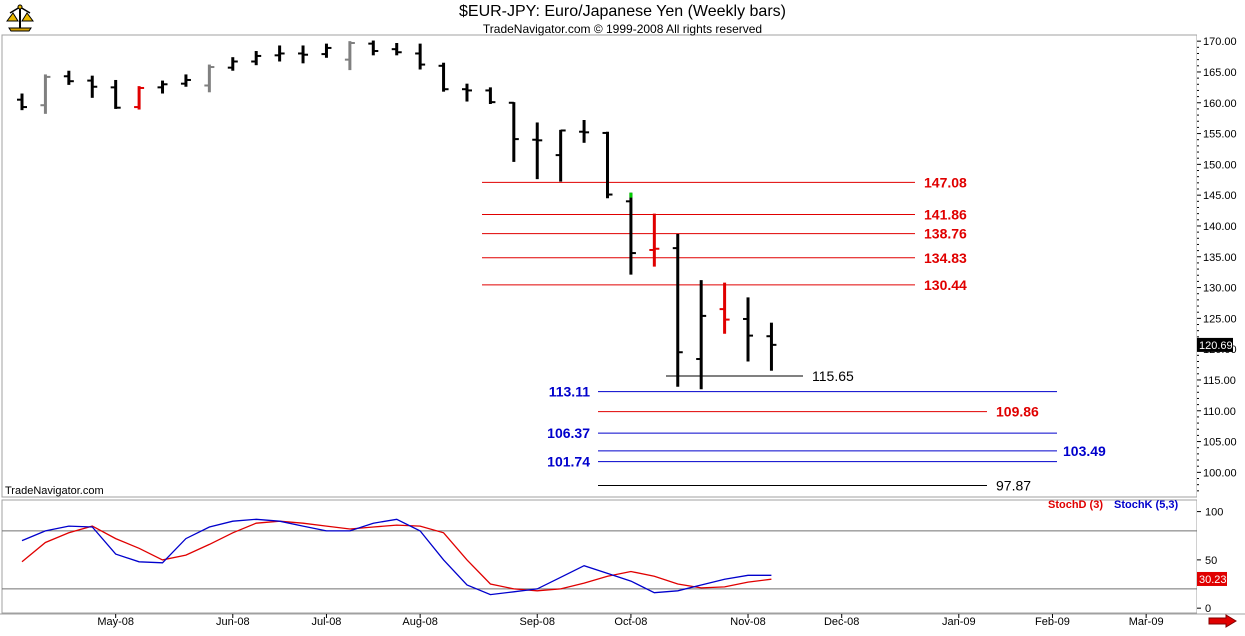 The image size is (1245, 636). I want to click on date-axis-label: Mar-09, so click(1146, 622).